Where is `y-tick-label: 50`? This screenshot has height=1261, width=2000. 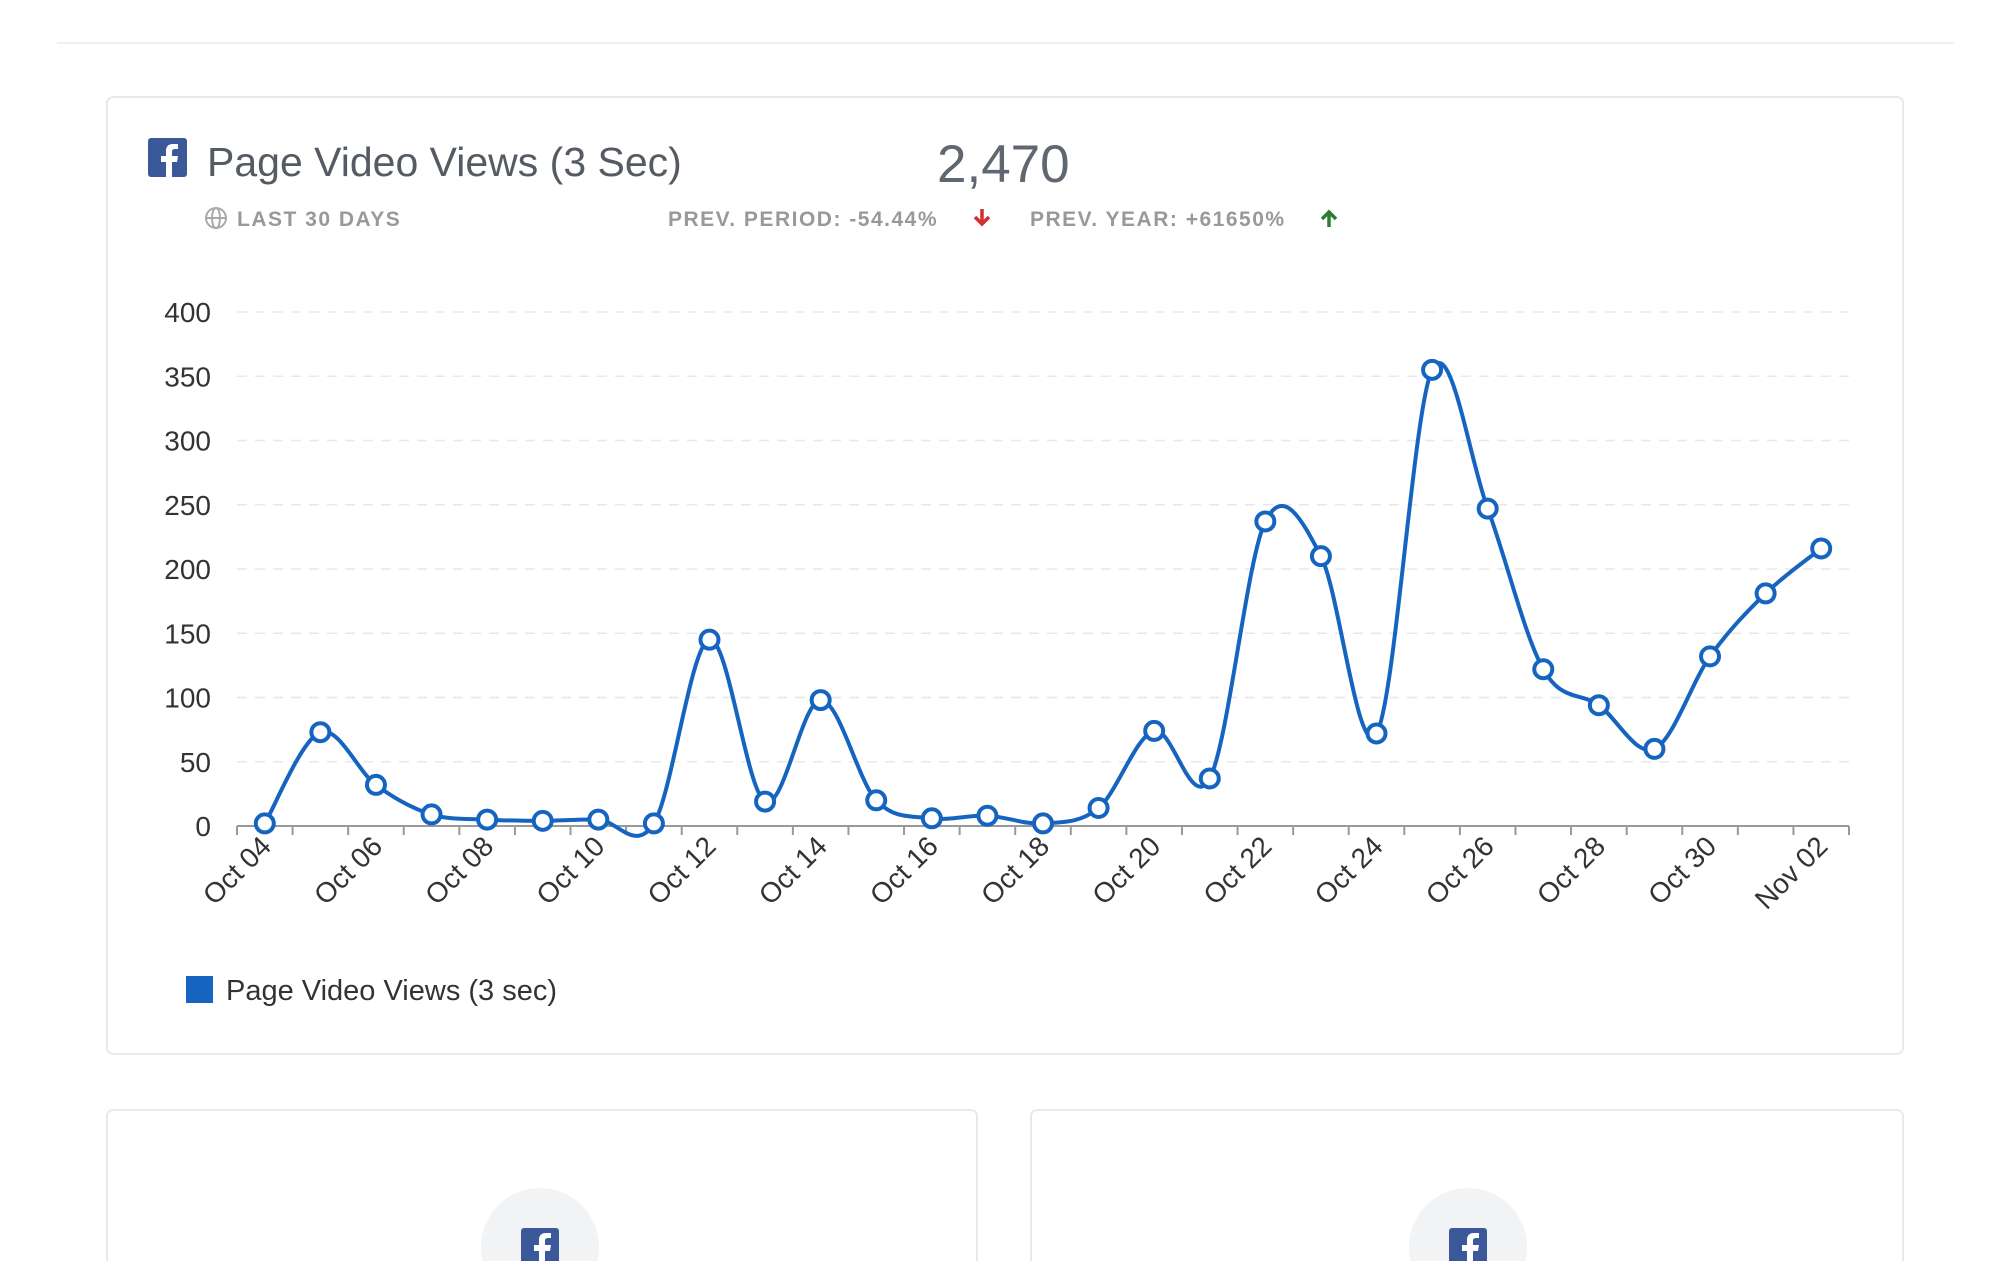
y-tick-label: 50 is located at coordinates (195, 762).